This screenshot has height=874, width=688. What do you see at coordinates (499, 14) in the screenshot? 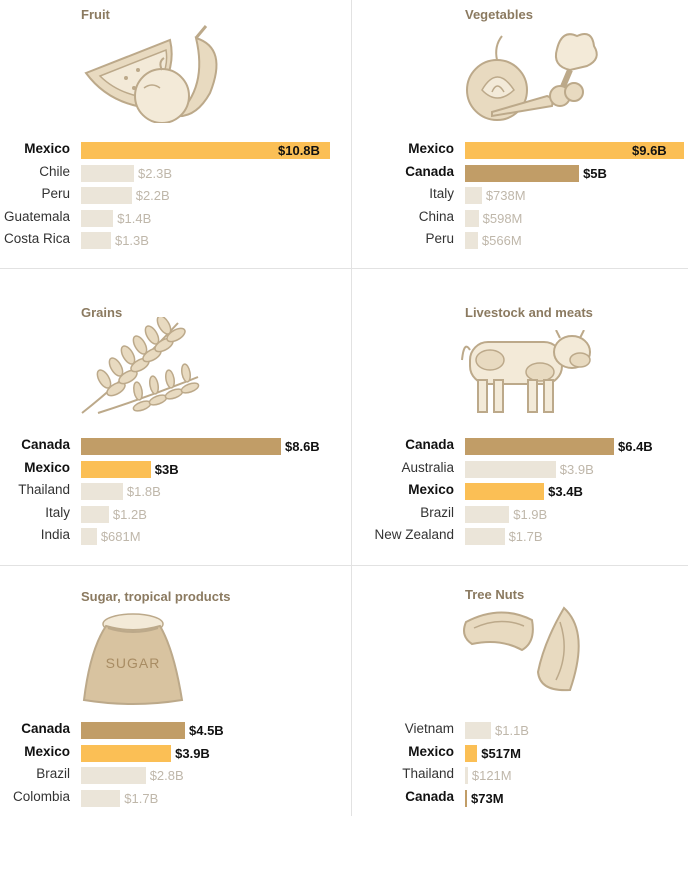
I see `chart-title: Vegetables` at bounding box center [499, 14].